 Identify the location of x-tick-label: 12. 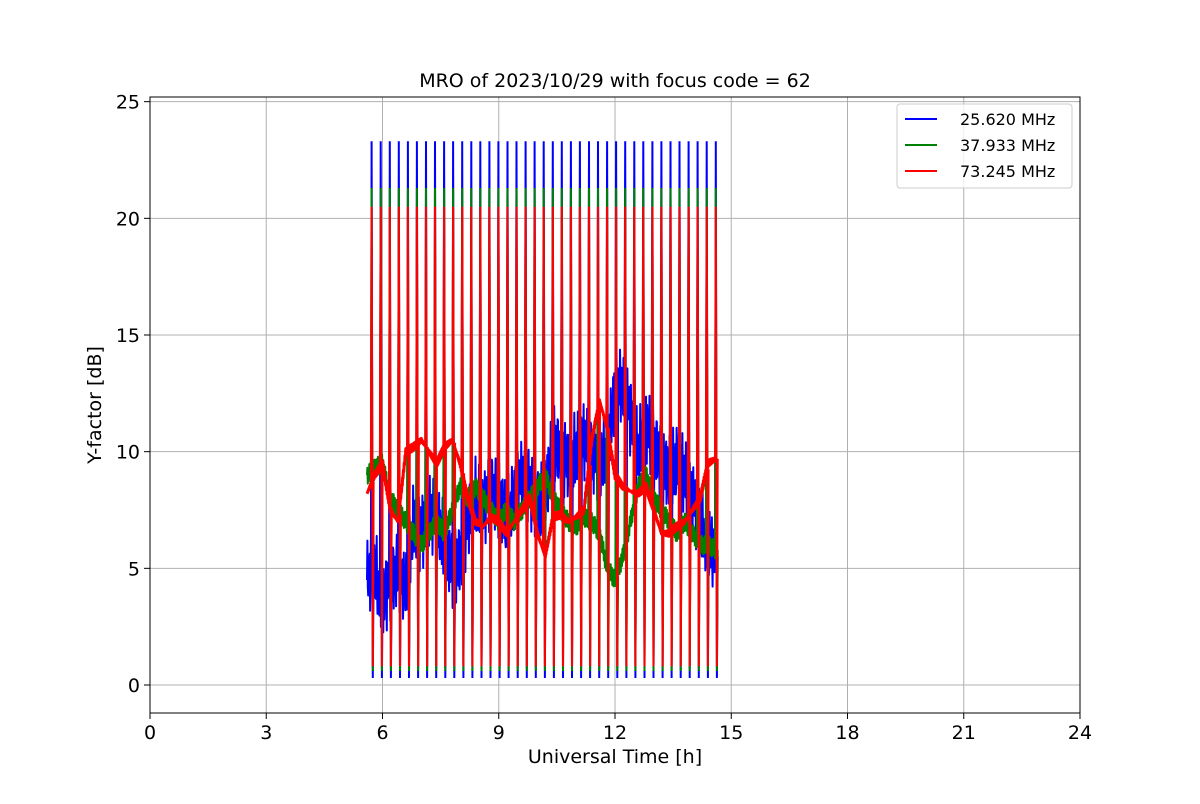
(615, 733).